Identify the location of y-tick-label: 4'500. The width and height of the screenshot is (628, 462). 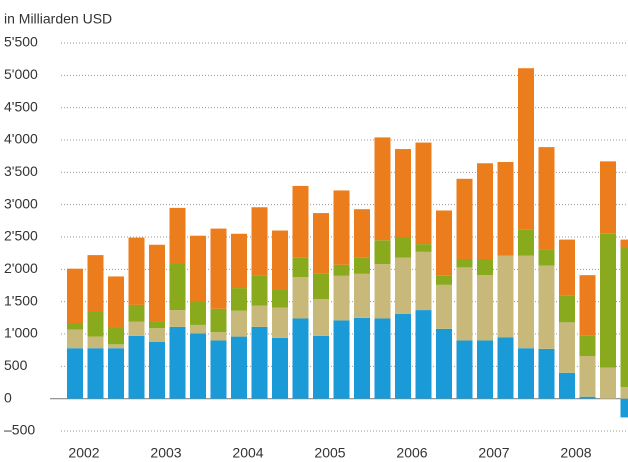
(21, 106).